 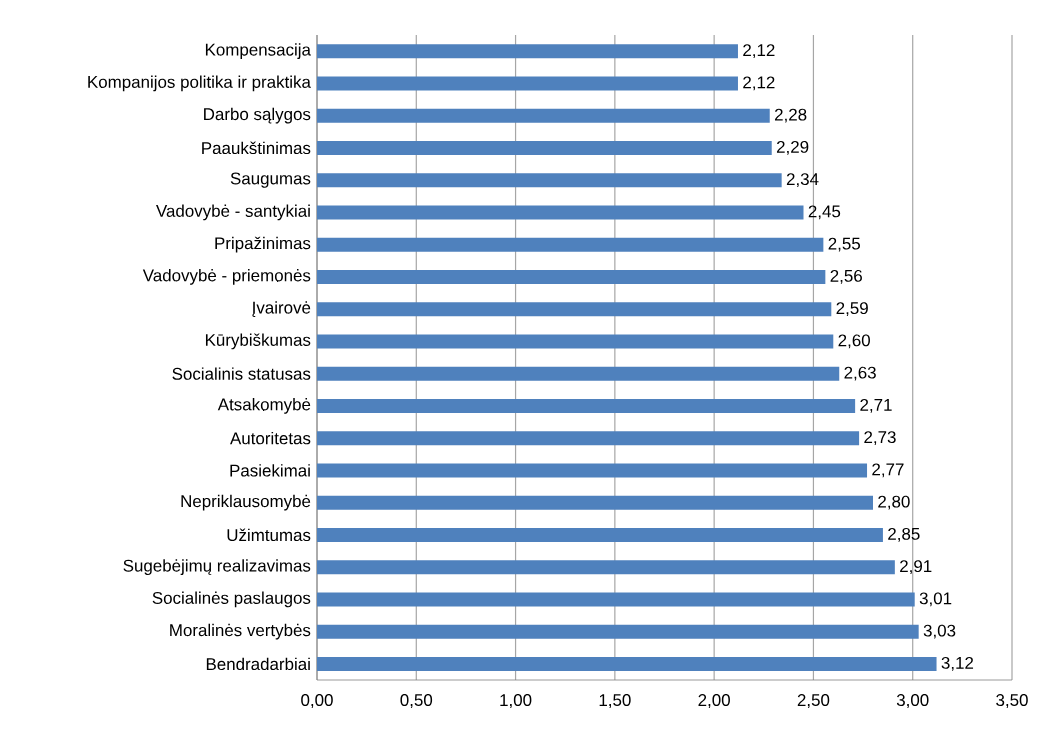 I want to click on data-label: 2,29, so click(x=792, y=147).